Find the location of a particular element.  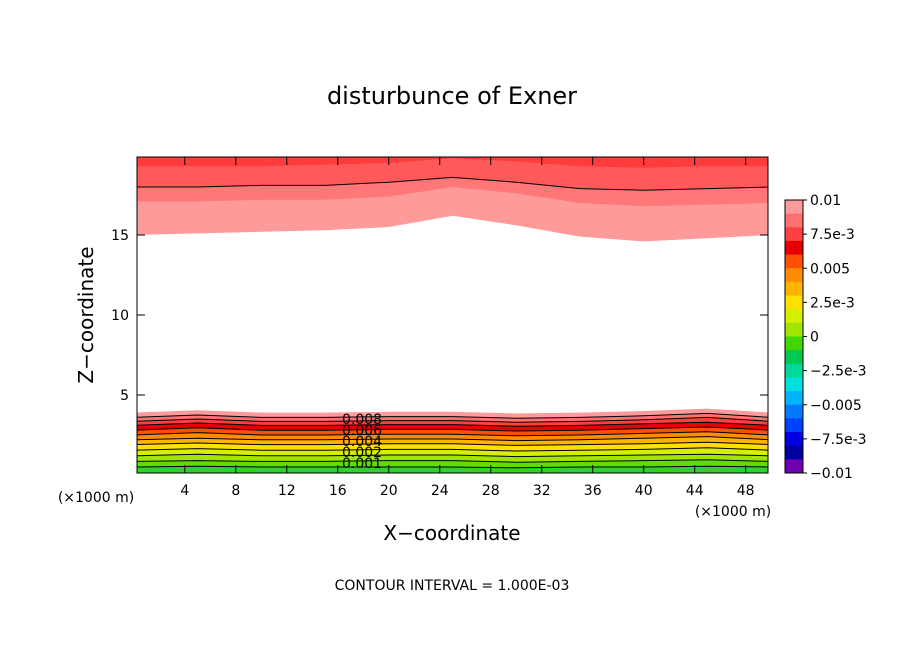

contour-label: 0.008 is located at coordinates (362, 420).